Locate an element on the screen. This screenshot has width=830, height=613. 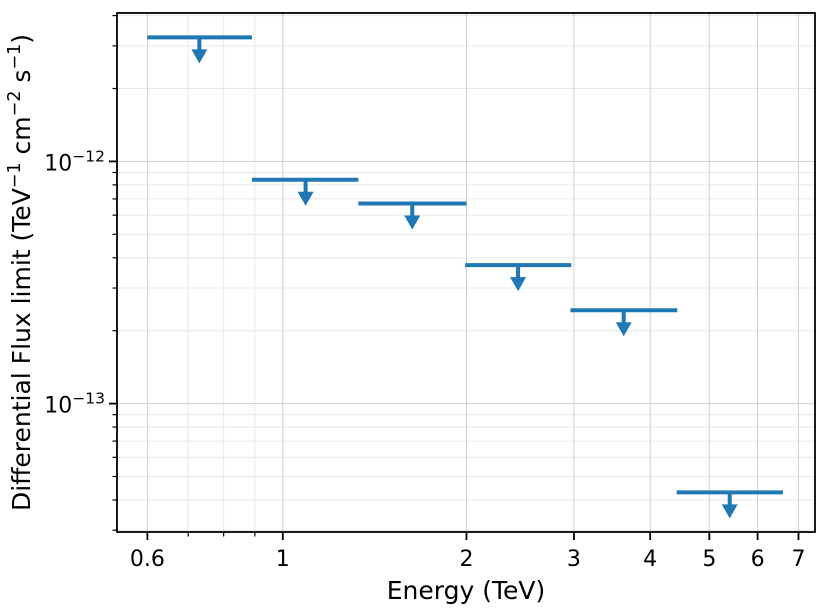
x-tick-label: 4 is located at coordinates (650, 559).